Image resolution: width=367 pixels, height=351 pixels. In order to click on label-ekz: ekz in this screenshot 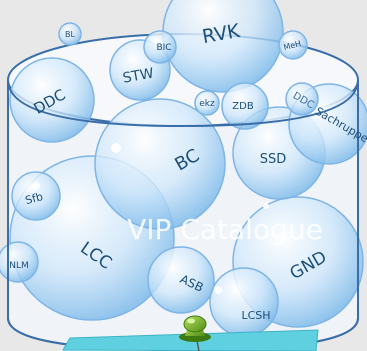, I will do `click(207, 104)`.